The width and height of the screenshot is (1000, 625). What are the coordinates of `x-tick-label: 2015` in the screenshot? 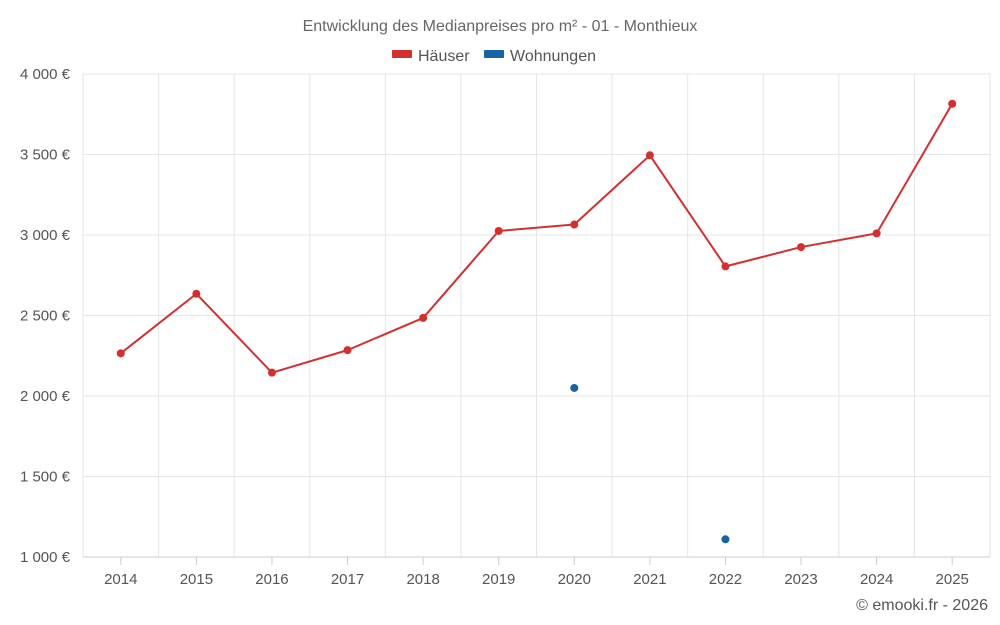 It's located at (196, 579).